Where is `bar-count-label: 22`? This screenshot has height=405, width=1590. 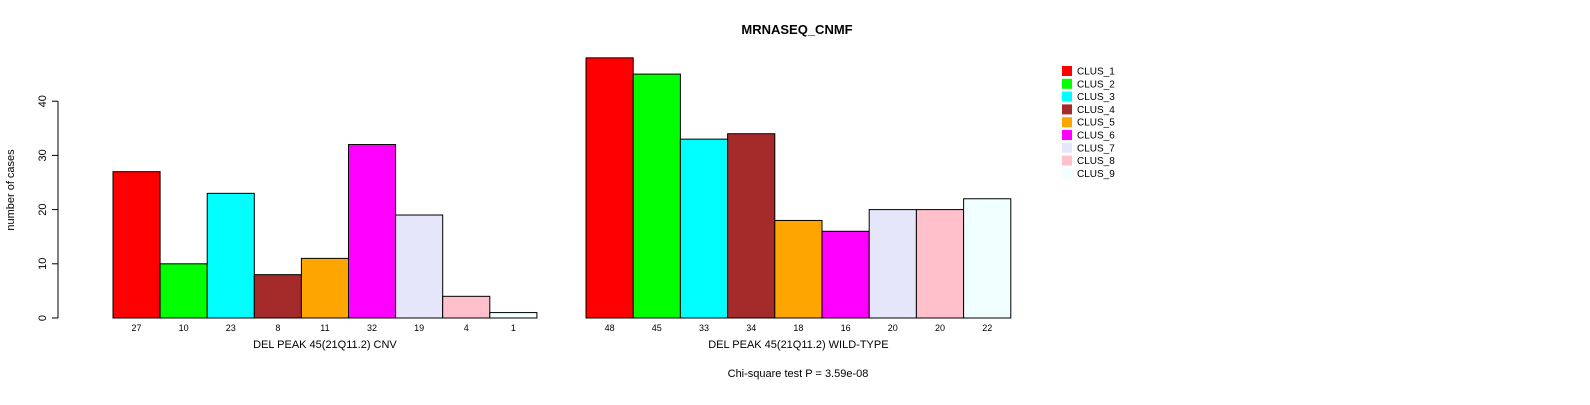
bar-count-label: 22 is located at coordinates (987, 328).